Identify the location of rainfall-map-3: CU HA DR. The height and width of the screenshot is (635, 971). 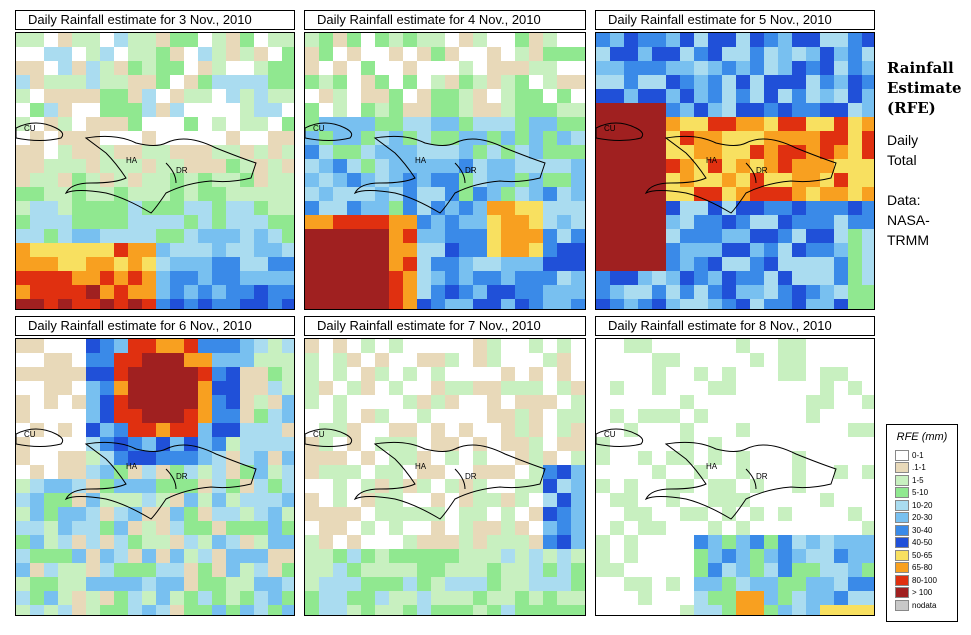
(735, 171).